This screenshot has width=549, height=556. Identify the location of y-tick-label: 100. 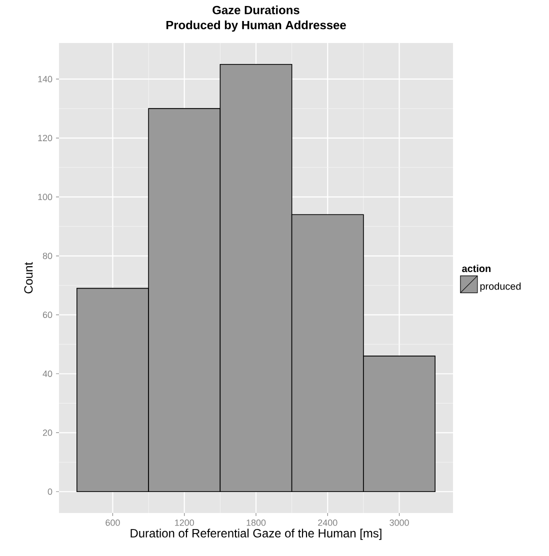
(45, 197).